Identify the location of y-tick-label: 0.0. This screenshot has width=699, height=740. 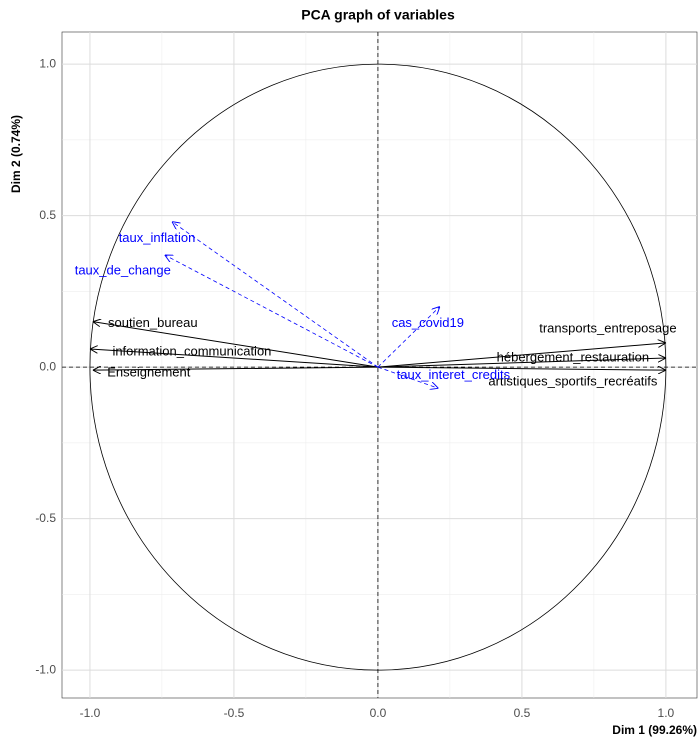
(47, 366).